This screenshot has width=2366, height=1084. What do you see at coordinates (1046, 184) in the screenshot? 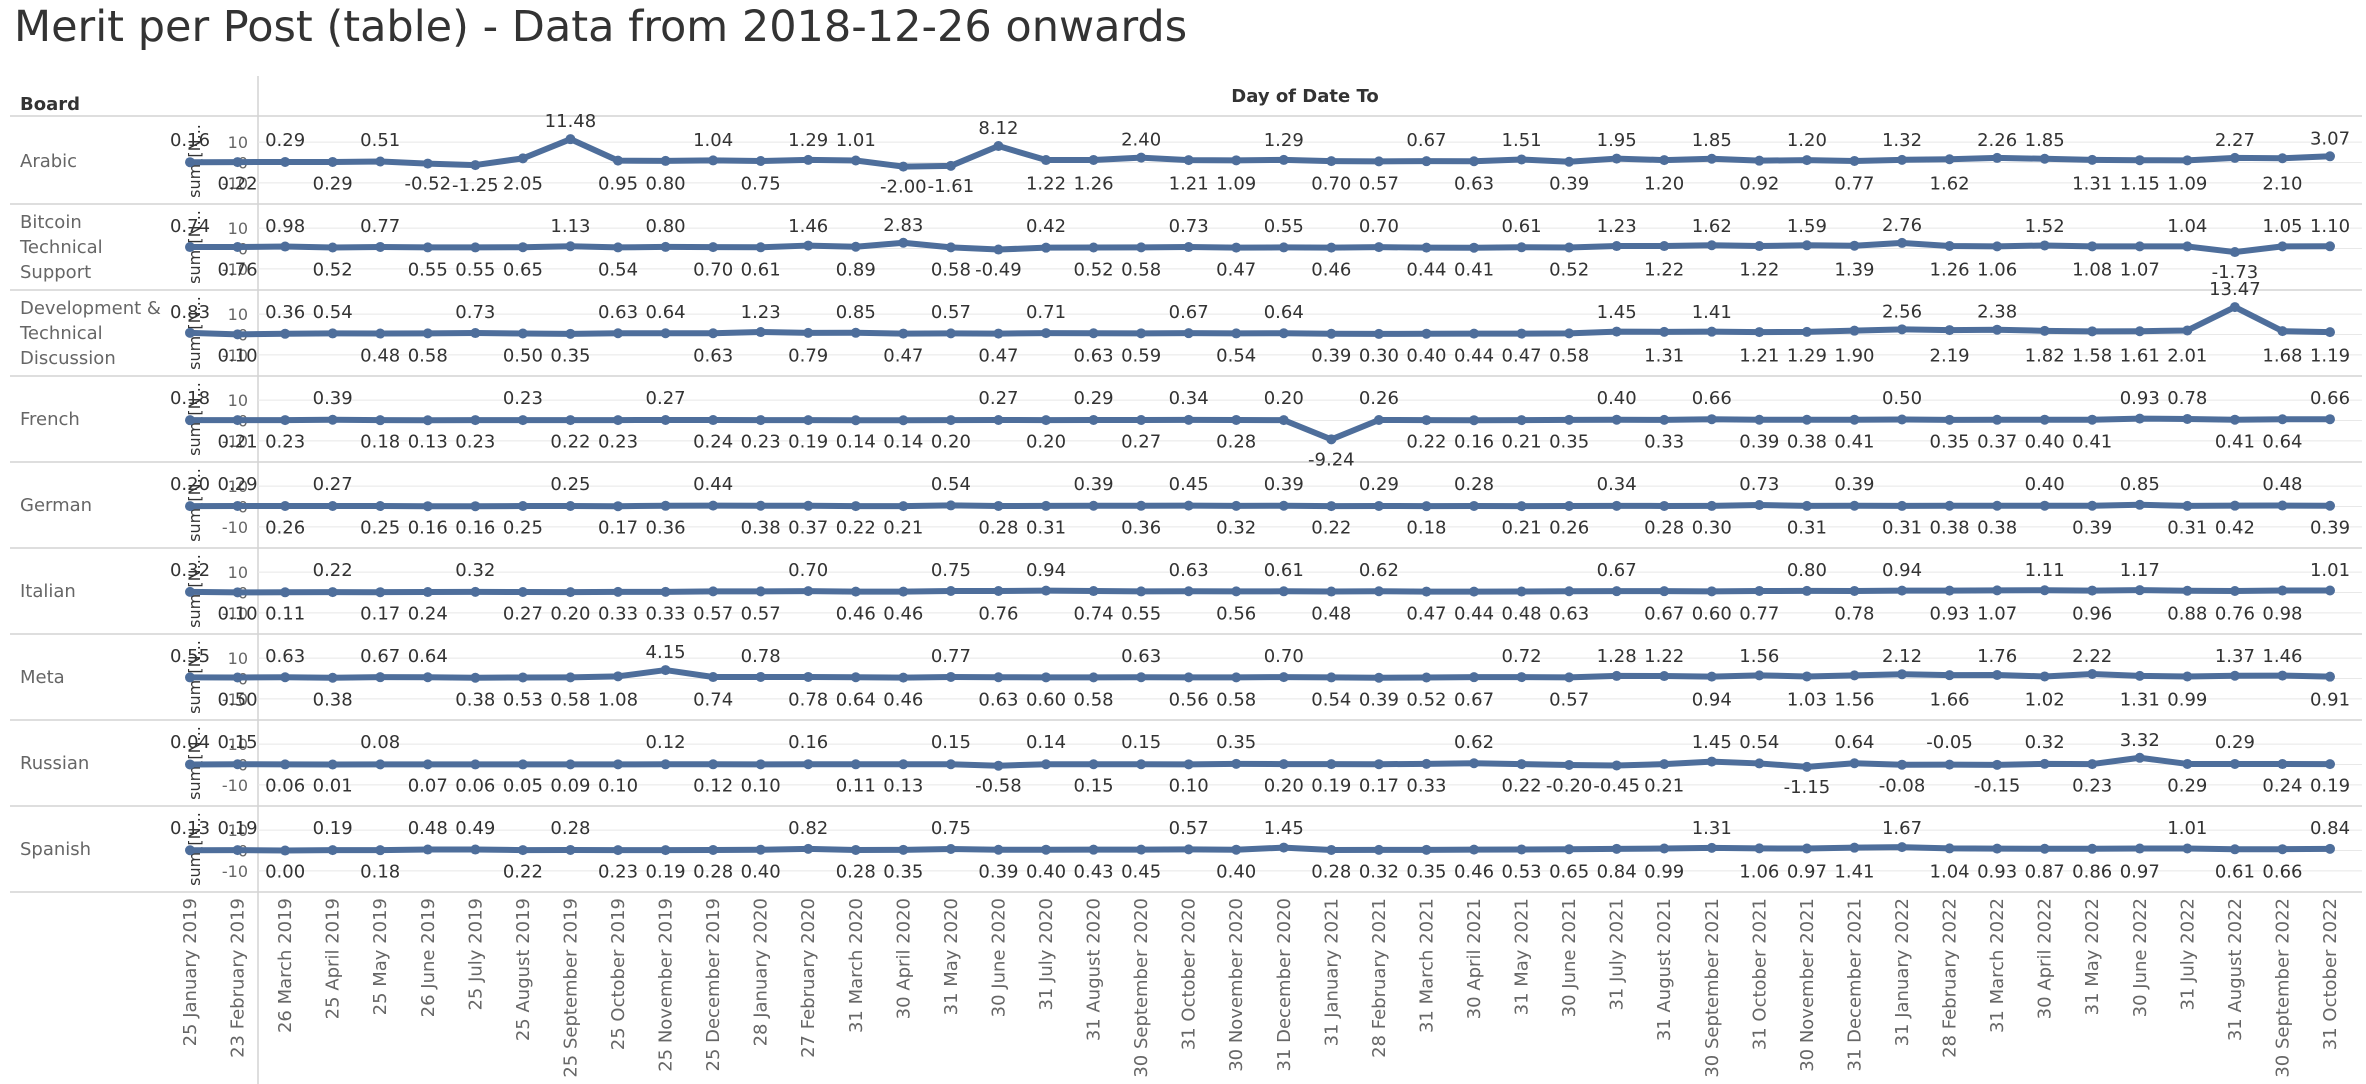
I see `data-label: 1.22` at bounding box center [1046, 184].